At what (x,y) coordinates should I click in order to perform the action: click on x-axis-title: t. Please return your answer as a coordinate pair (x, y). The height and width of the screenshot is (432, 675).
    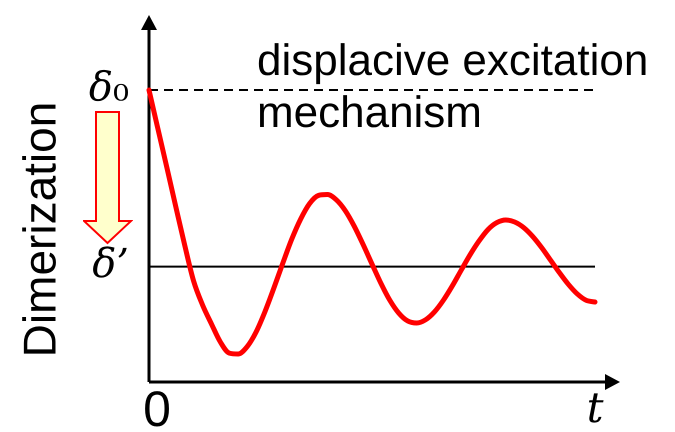
    Looking at the image, I should click on (595, 407).